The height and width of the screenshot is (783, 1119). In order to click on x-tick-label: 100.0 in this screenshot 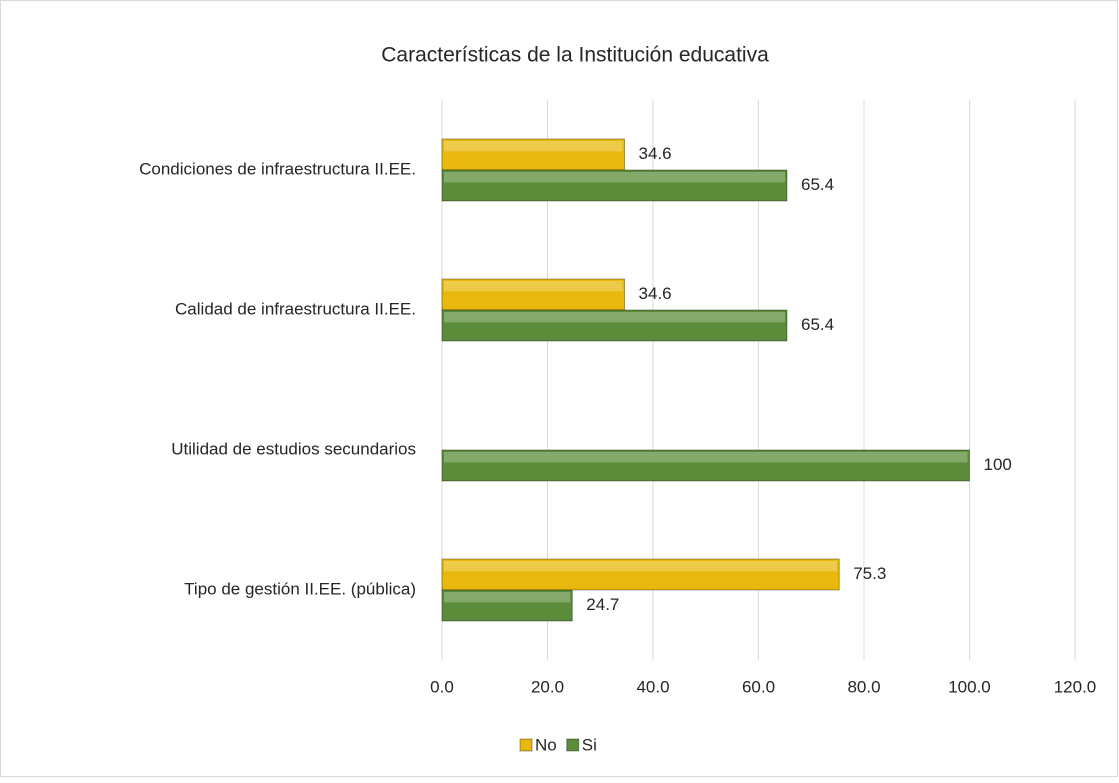, I will do `click(969, 686)`.